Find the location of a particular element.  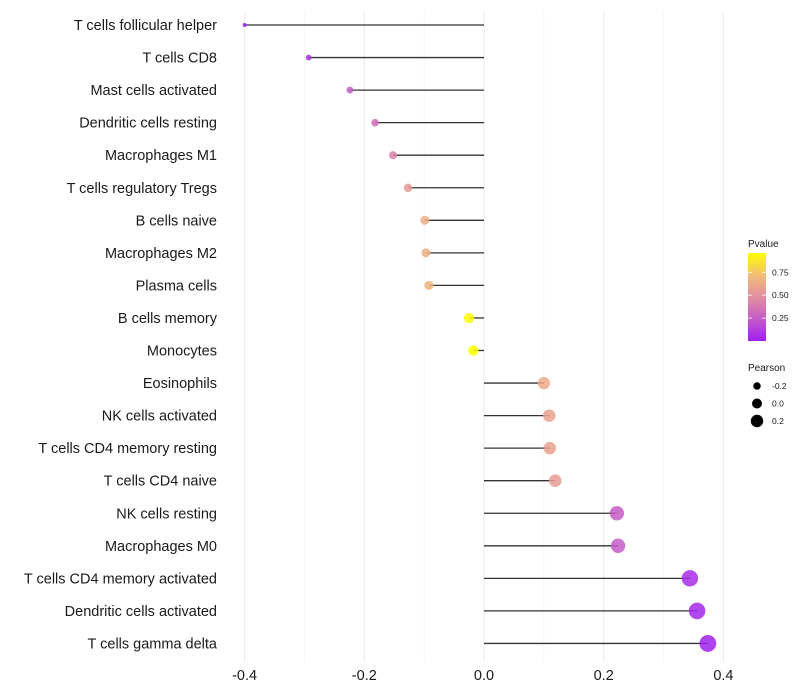

y-axis-label: NK cells resting is located at coordinates (166, 514).